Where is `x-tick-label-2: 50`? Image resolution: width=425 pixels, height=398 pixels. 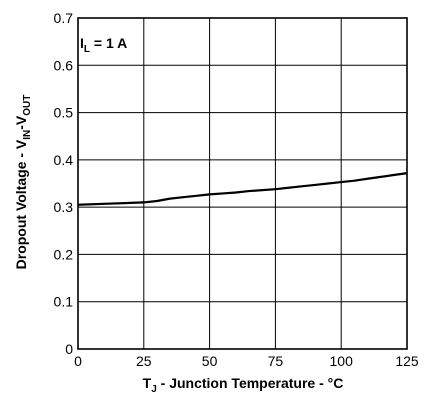
x-tick-label-2: 50 is located at coordinates (210, 361).